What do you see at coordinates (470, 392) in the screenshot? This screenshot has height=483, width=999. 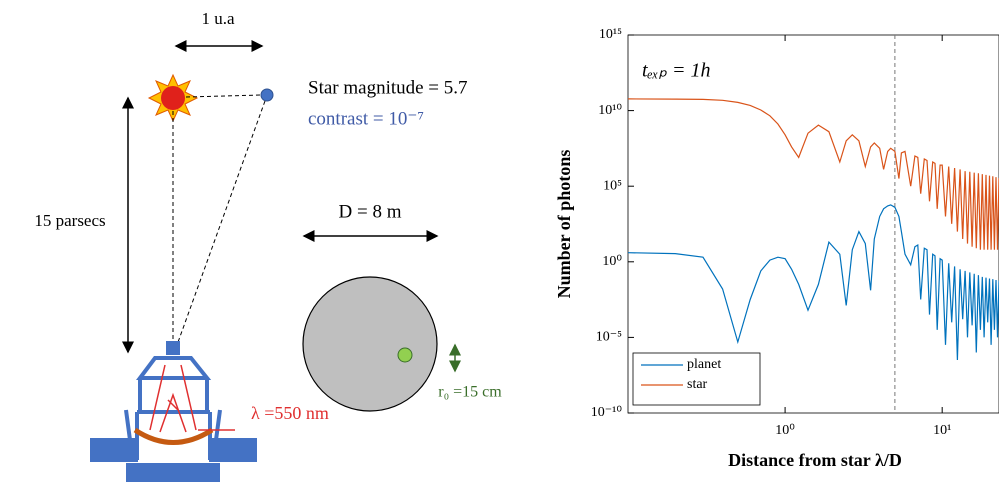 I see `r0-label: r₀ =15 cm` at bounding box center [470, 392].